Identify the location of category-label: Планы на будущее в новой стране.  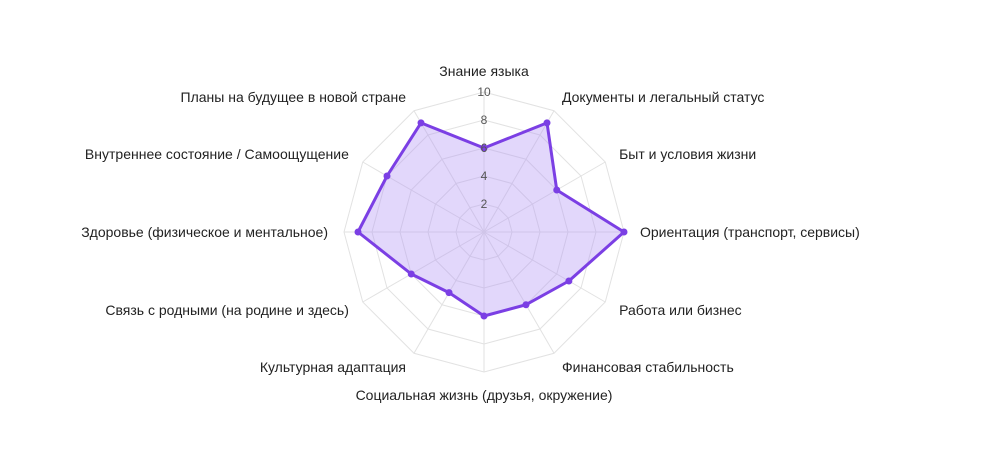
(294, 97).